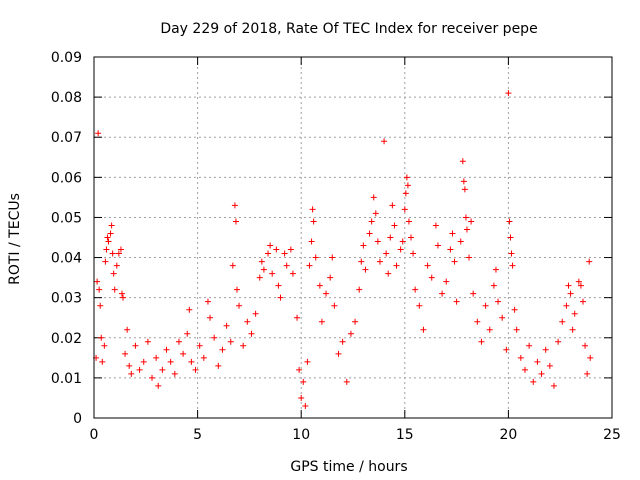  I want to click on x-axis-title: GPS time / hours, so click(348, 467).